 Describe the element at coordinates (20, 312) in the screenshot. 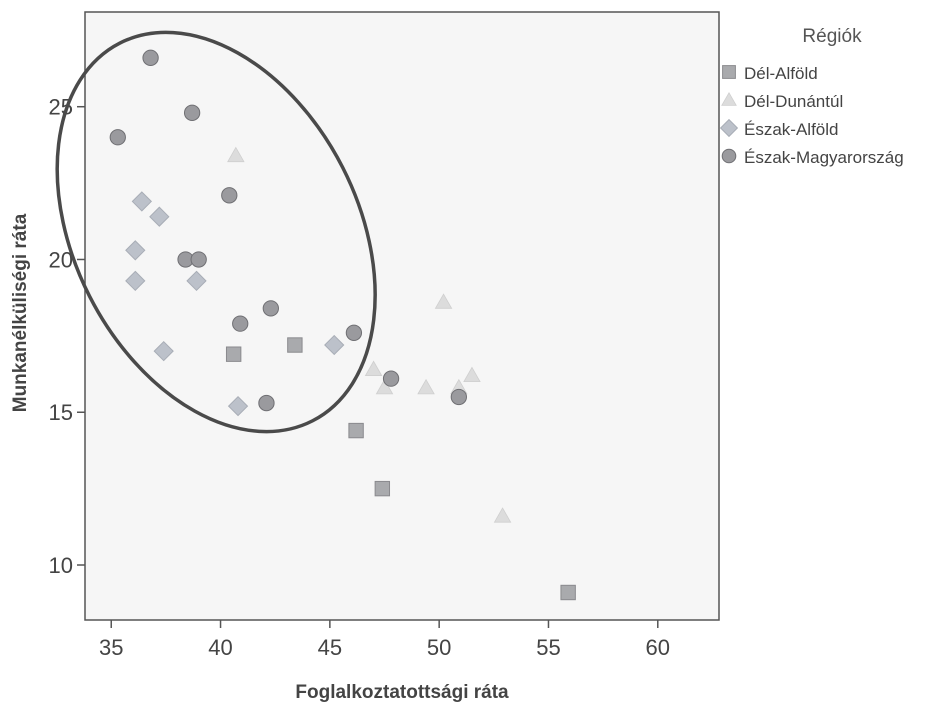

I see `y-axis-title: Munkanélküliségi ráta` at that location.